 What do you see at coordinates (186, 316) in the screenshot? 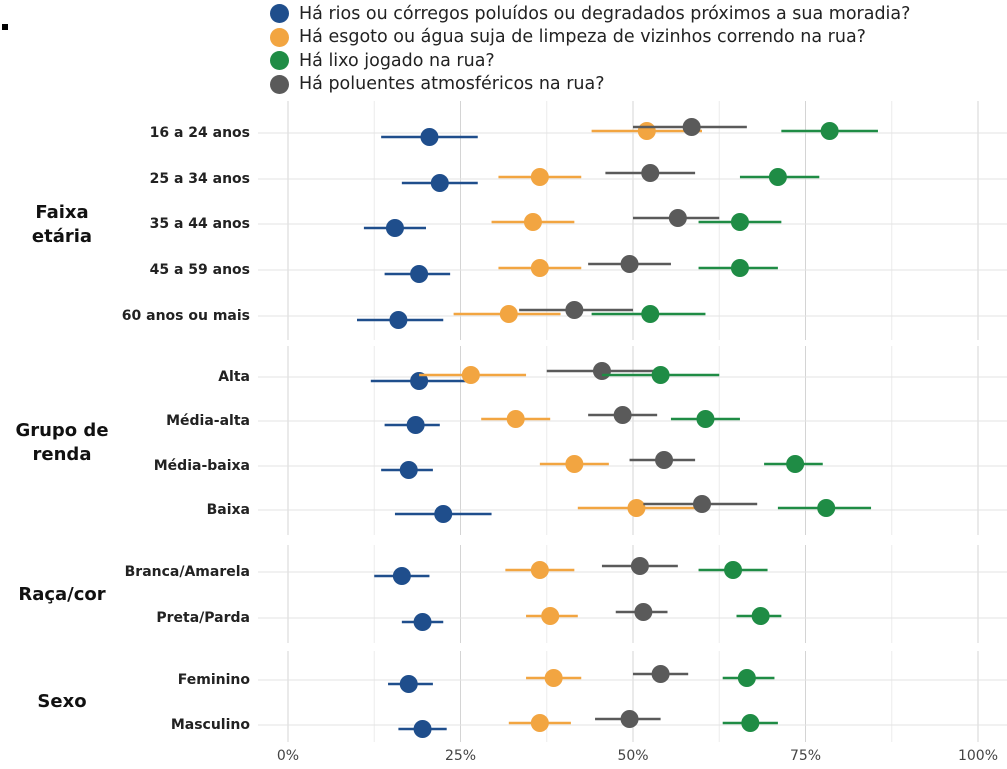
I see `row-label: 60 anos ou mais` at bounding box center [186, 316].